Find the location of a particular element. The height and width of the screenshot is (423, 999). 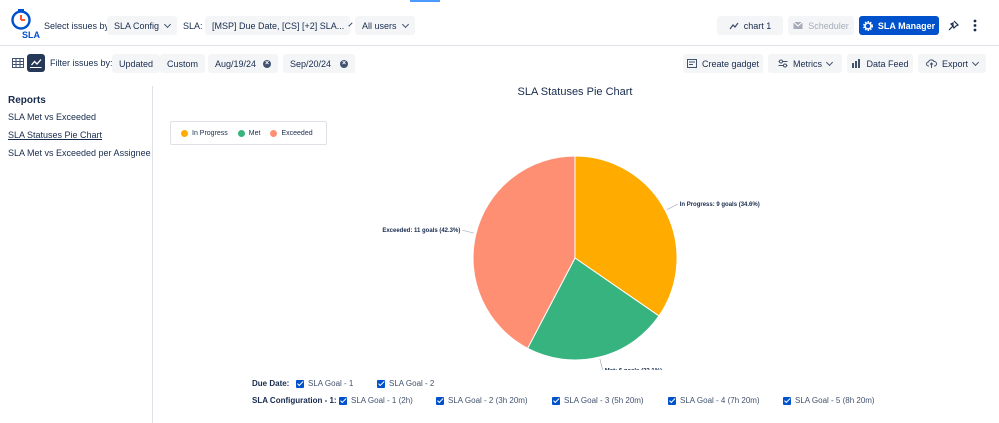

gadget-icon is located at coordinates (691, 63).